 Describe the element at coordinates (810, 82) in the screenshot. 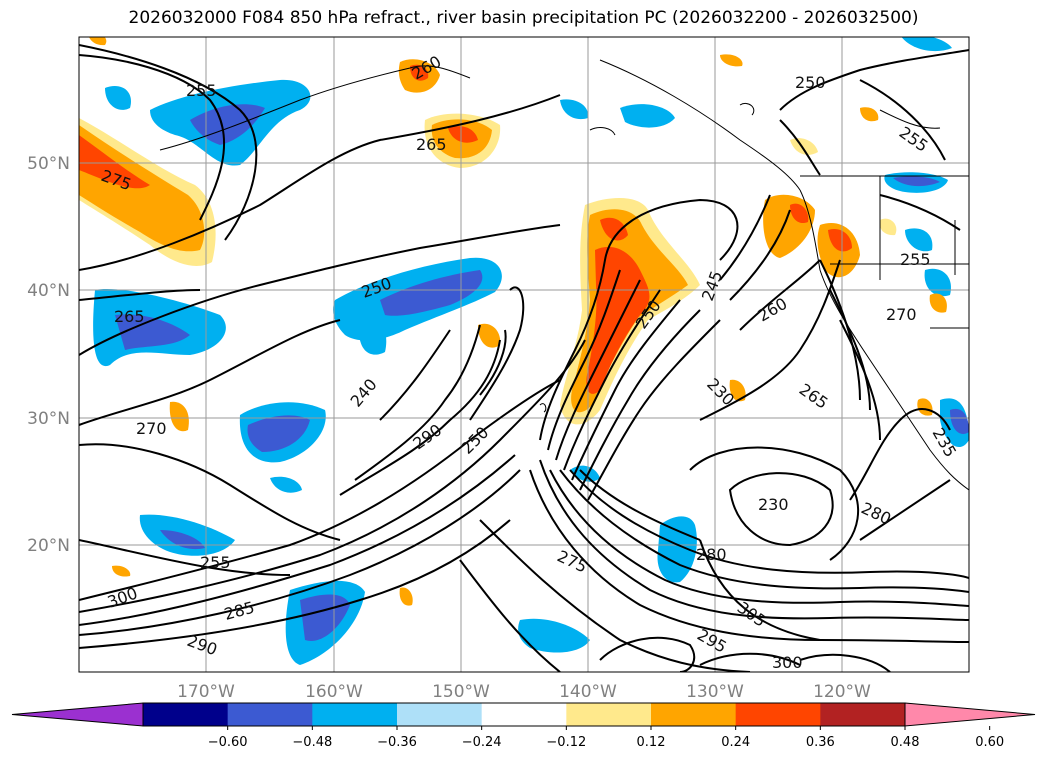

I see `contour-label: 250` at that location.